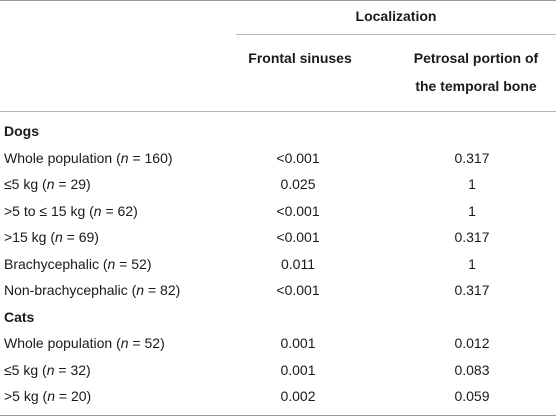 This screenshot has width=556, height=418. What do you see at coordinates (298, 184) in the screenshot?
I see `frontal-sinuses-value: 0.025` at bounding box center [298, 184].